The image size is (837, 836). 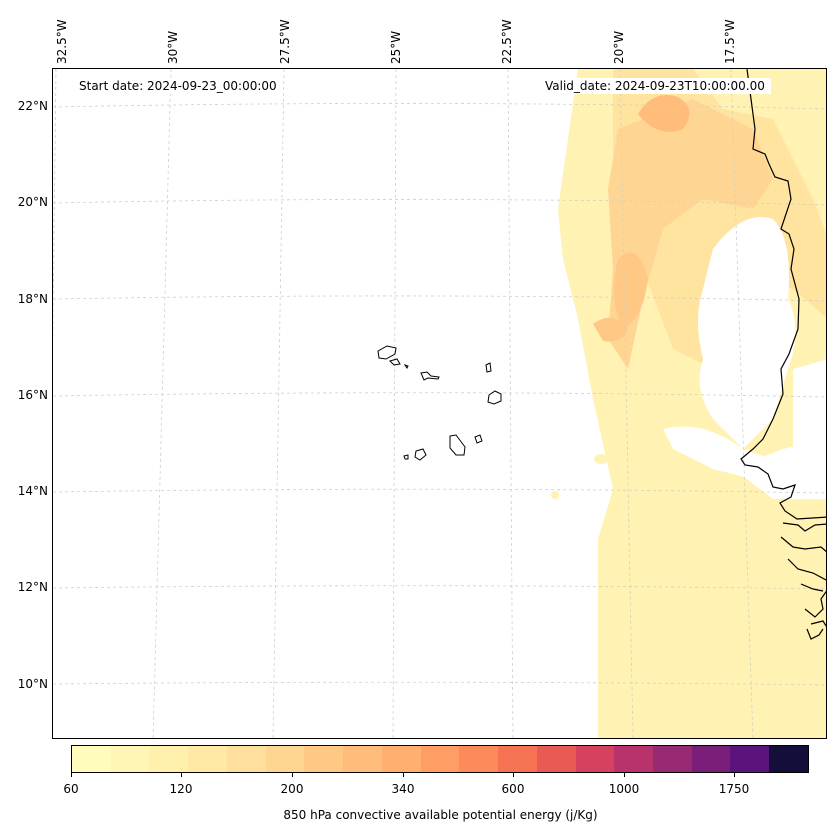 I want to click on lon-label-27-5w: 27.5°W, so click(x=285, y=41).